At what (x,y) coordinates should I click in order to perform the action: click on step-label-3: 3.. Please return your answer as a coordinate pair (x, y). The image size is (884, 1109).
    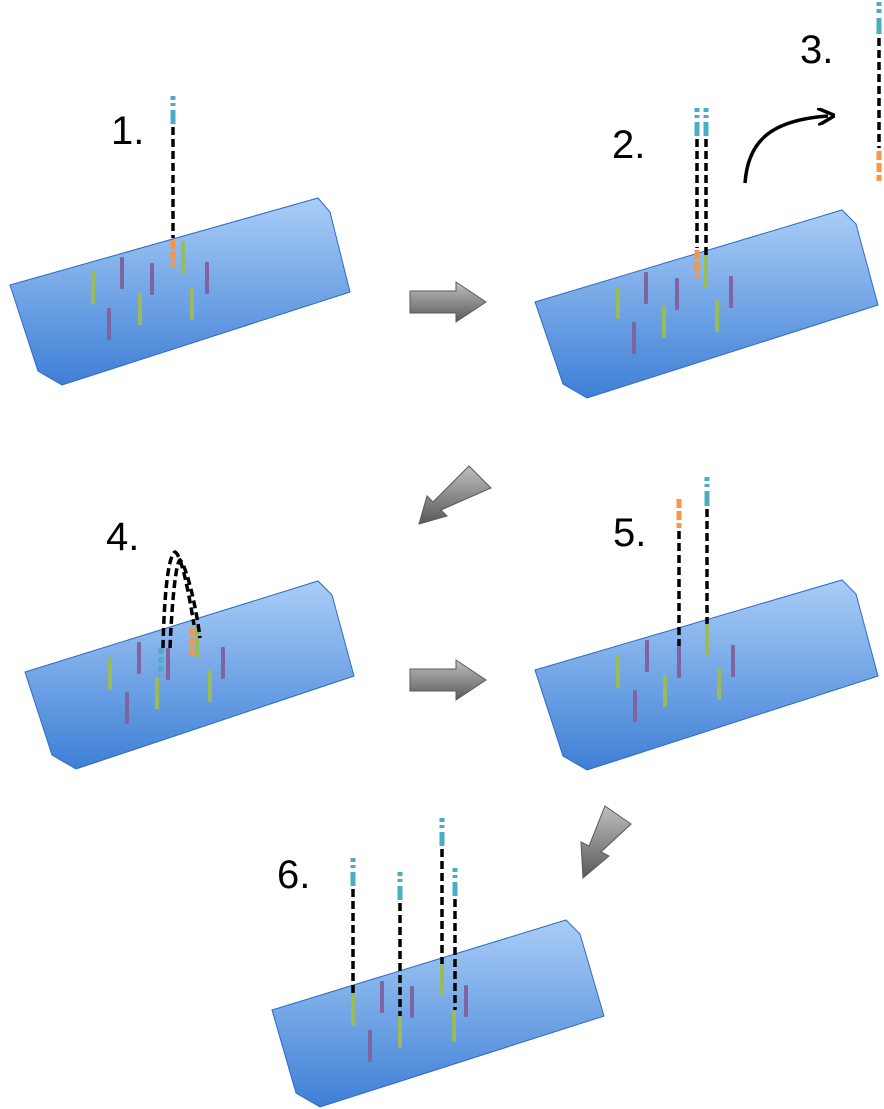
    Looking at the image, I should click on (816, 50).